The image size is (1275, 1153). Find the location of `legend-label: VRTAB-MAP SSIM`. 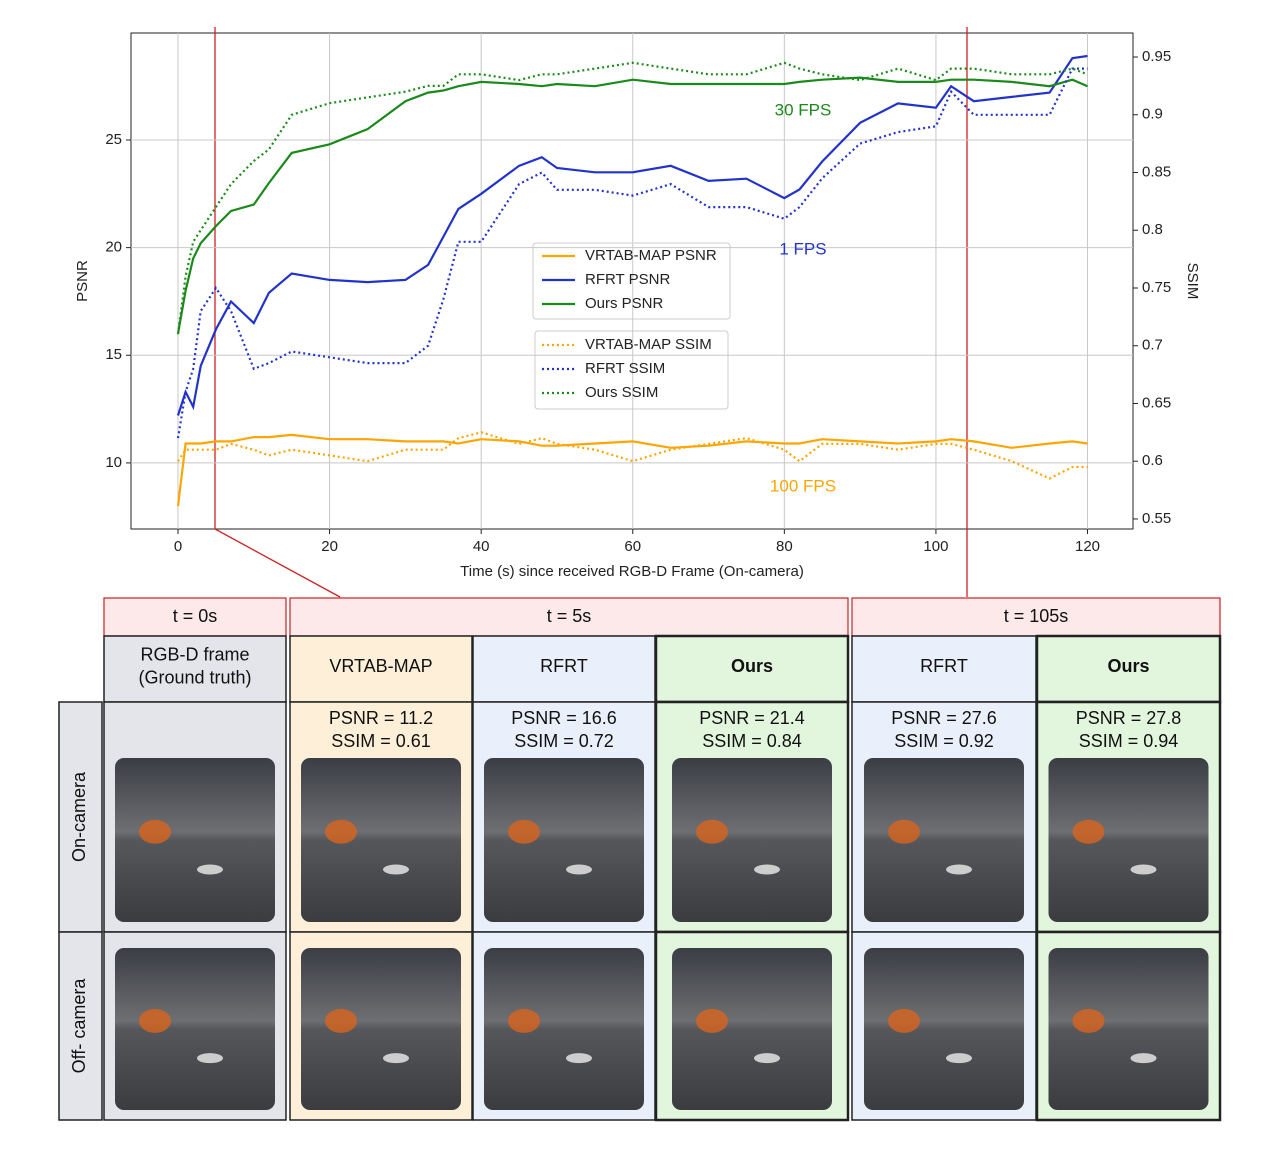

legend-label: VRTAB-MAP SSIM is located at coordinates (648, 344).